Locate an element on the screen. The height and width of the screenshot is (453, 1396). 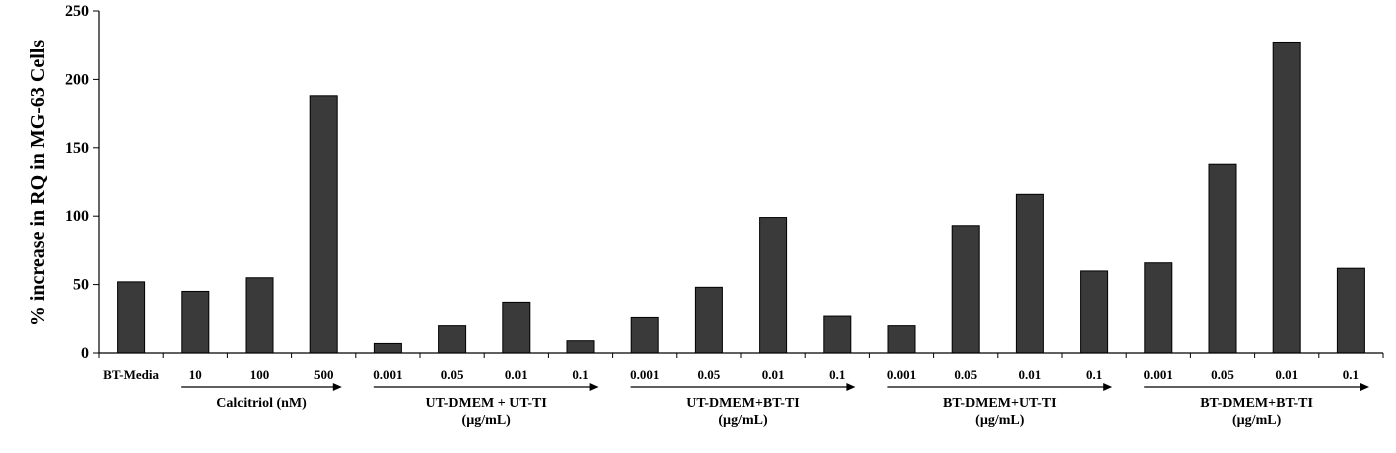
y-tick-label: 200 is located at coordinates (77, 79).